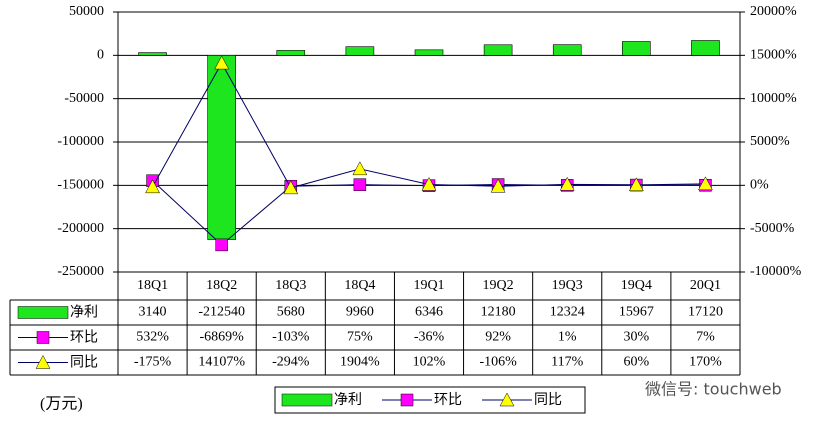 The image size is (831, 430). Describe the element at coordinates (360, 312) in the screenshot. I see `table-cell: 9960` at that location.